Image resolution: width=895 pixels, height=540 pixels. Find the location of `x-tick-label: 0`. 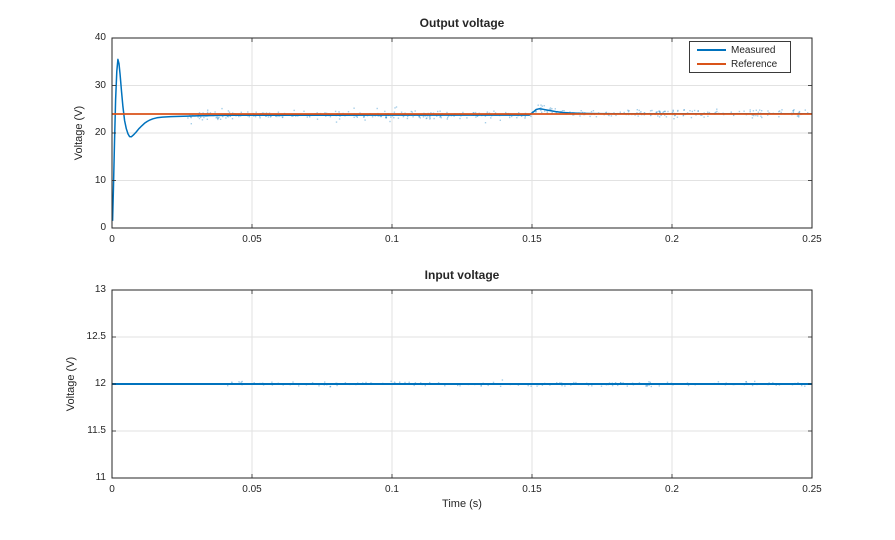

x-tick-label: 0 is located at coordinates (112, 489).